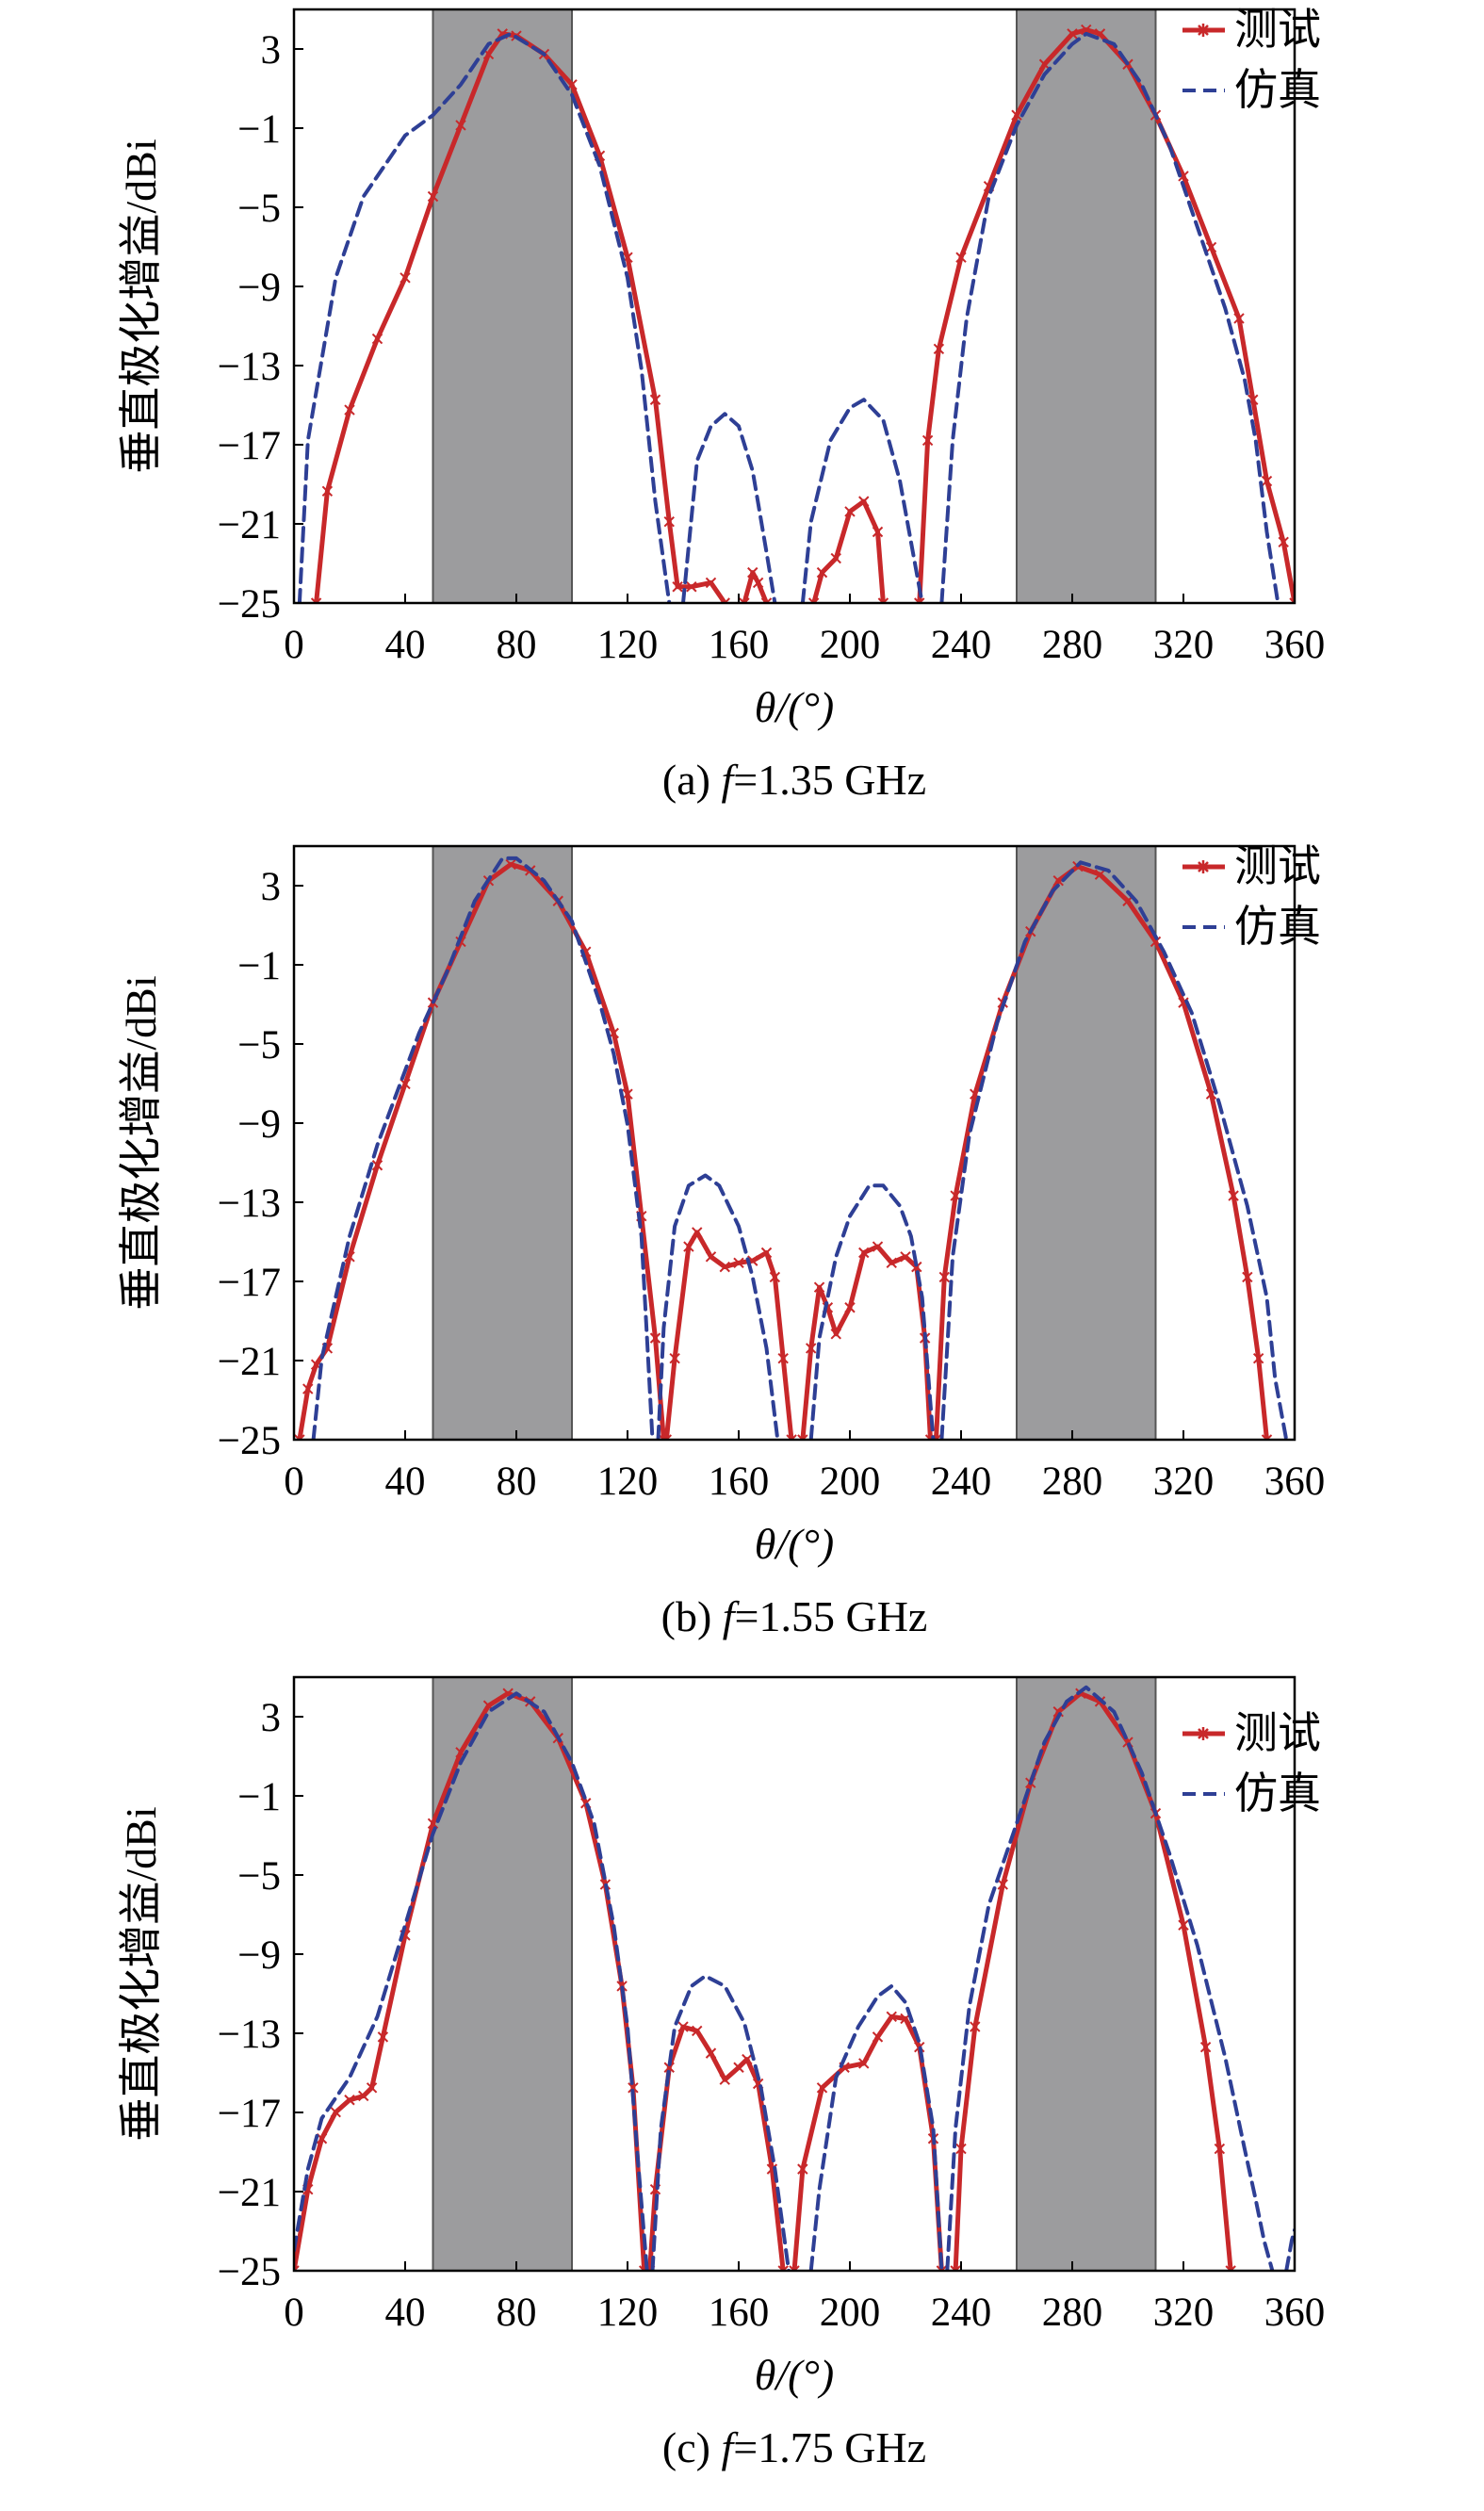  I want to click on x-axis-label-a: θ/(°), so click(794, 707).